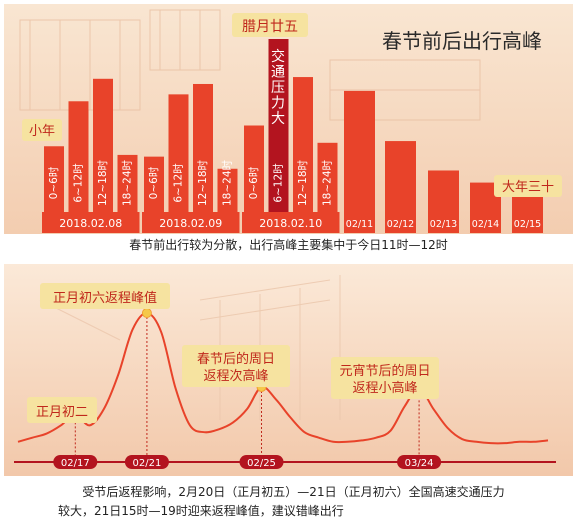 Image resolution: width=577 pixels, height=532 pixels. Describe the element at coordinates (278, 88) in the screenshot. I see `annotation-label-vertical-char: 压` at that location.